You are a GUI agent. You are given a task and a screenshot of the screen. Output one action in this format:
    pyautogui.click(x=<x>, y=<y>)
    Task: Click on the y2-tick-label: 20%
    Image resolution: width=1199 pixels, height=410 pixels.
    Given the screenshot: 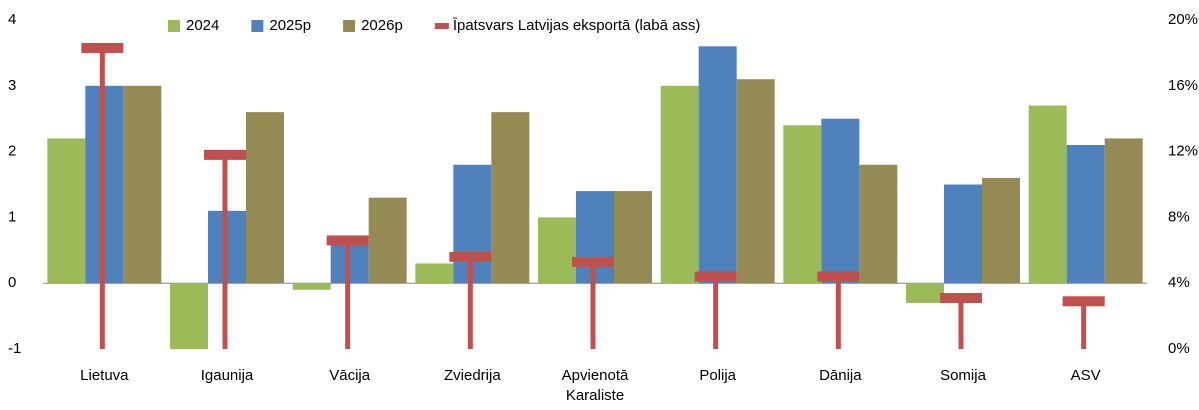 What is the action you would take?
    pyautogui.click(x=1183, y=19)
    